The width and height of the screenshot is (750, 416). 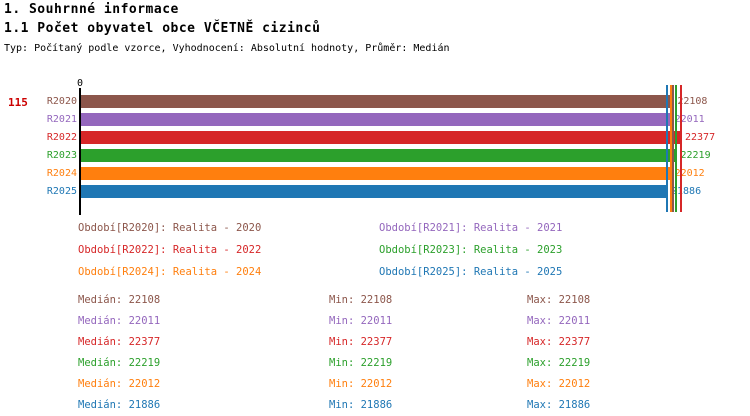 I want to click on stat-max-cell: Max: 22108, so click(x=559, y=300).